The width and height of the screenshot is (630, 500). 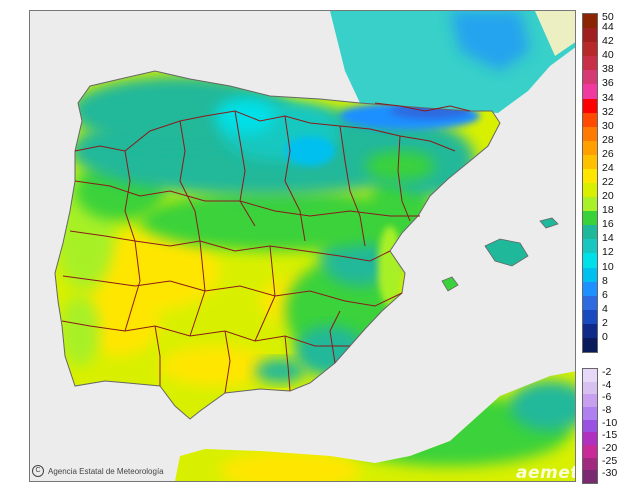 What do you see at coordinates (608, 224) in the screenshot?
I see `legend-tick-label: 16` at bounding box center [608, 224].